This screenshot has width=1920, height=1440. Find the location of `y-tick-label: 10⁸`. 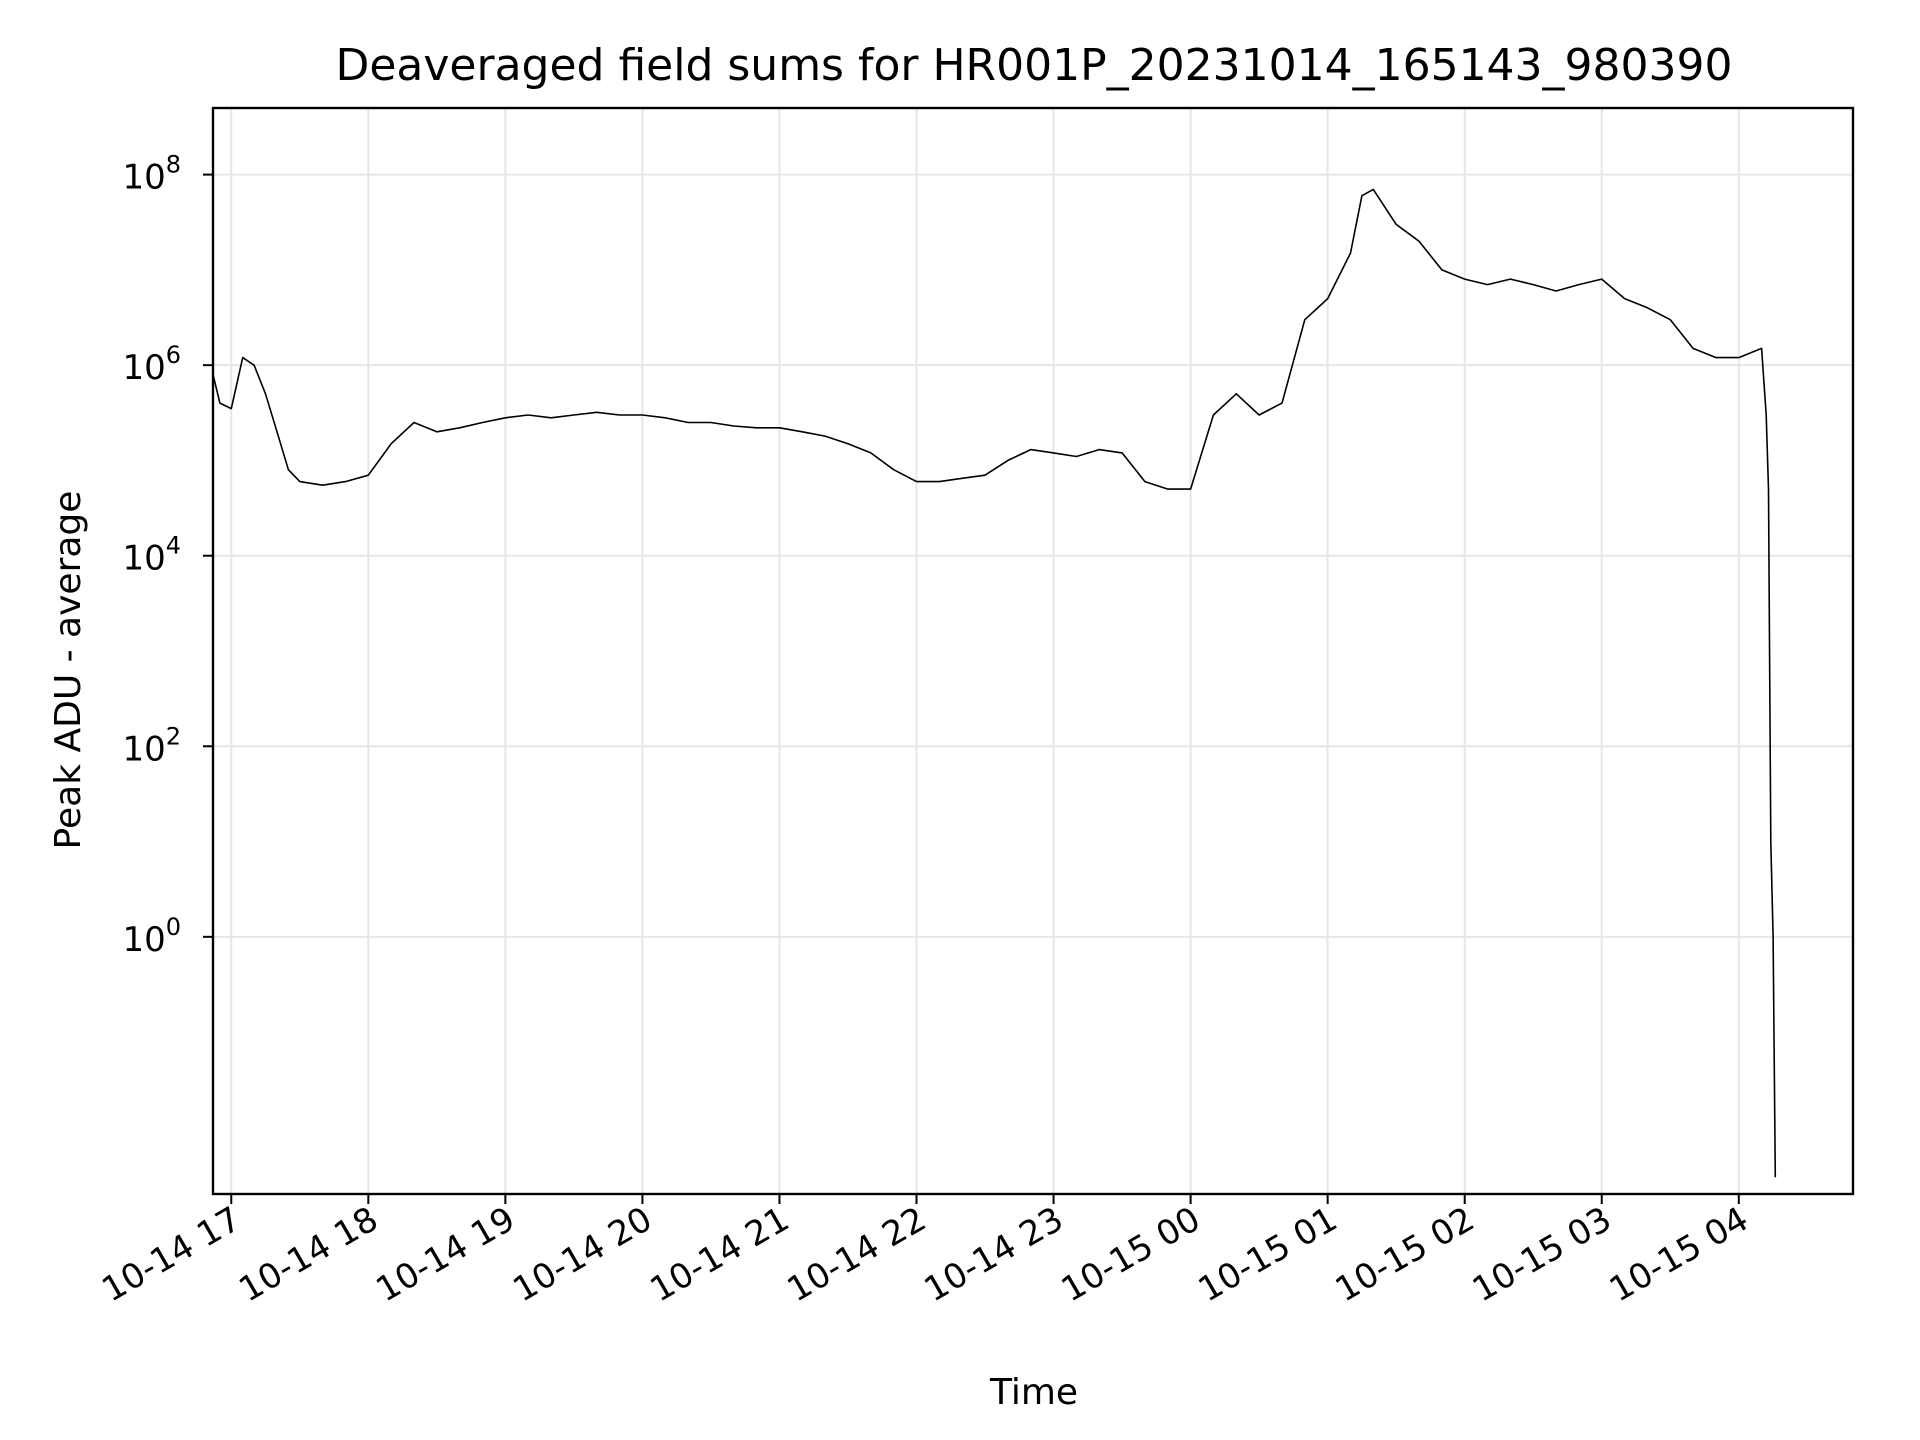

y-tick-label: 10⁸ is located at coordinates (151, 174).